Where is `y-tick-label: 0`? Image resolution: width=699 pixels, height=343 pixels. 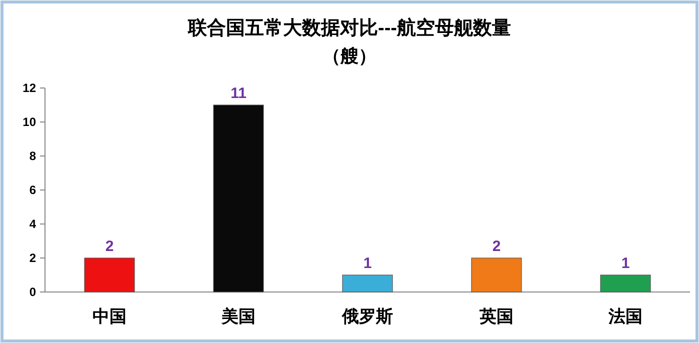
y-tick-label: 0 is located at coordinates (32, 292).